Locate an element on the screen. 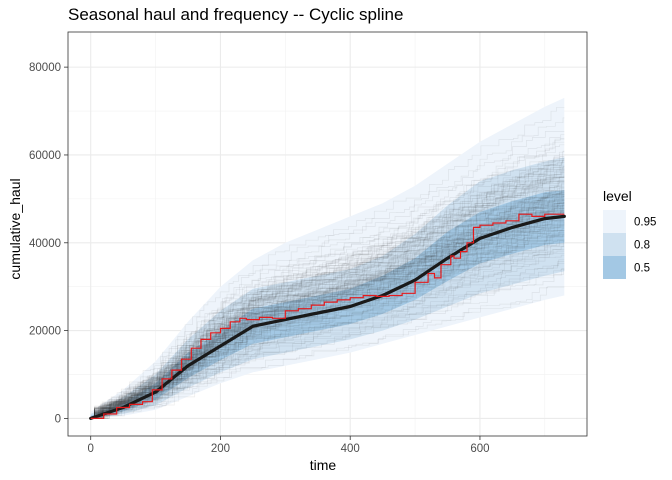 Image resolution: width=672 pixels, height=480 pixels. x-tick-label: 600 is located at coordinates (479, 449).